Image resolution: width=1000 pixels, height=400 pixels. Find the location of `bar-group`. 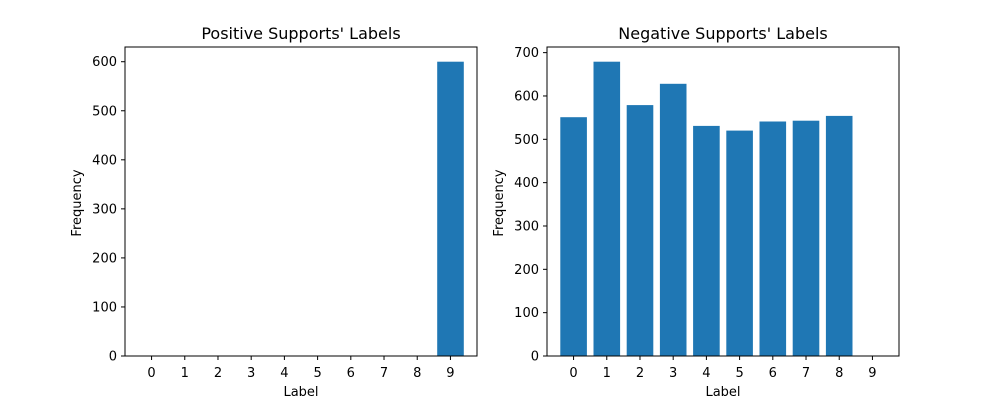

bar-group is located at coordinates (450, 208).